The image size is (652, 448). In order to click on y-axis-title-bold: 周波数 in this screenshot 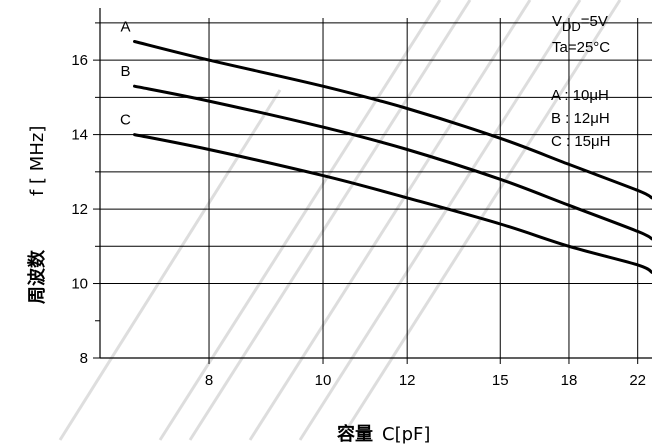, I will do `click(37, 276)`.